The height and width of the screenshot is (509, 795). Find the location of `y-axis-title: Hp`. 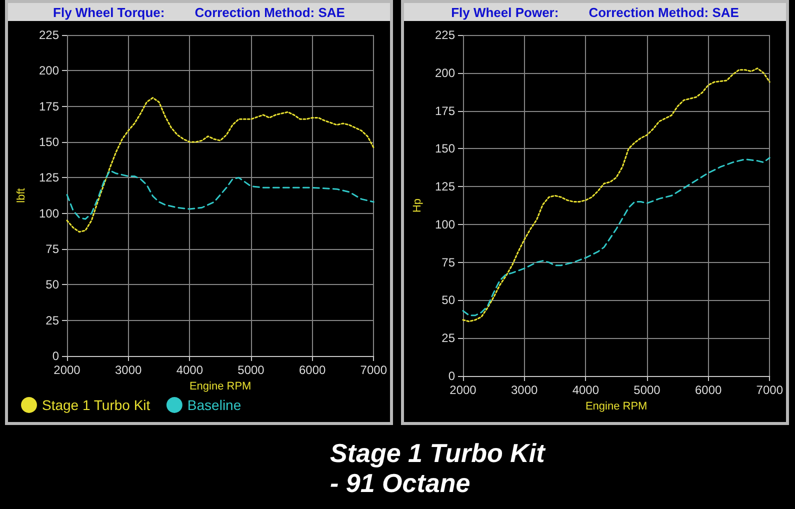

y-axis-title: Hp is located at coordinates (418, 205).